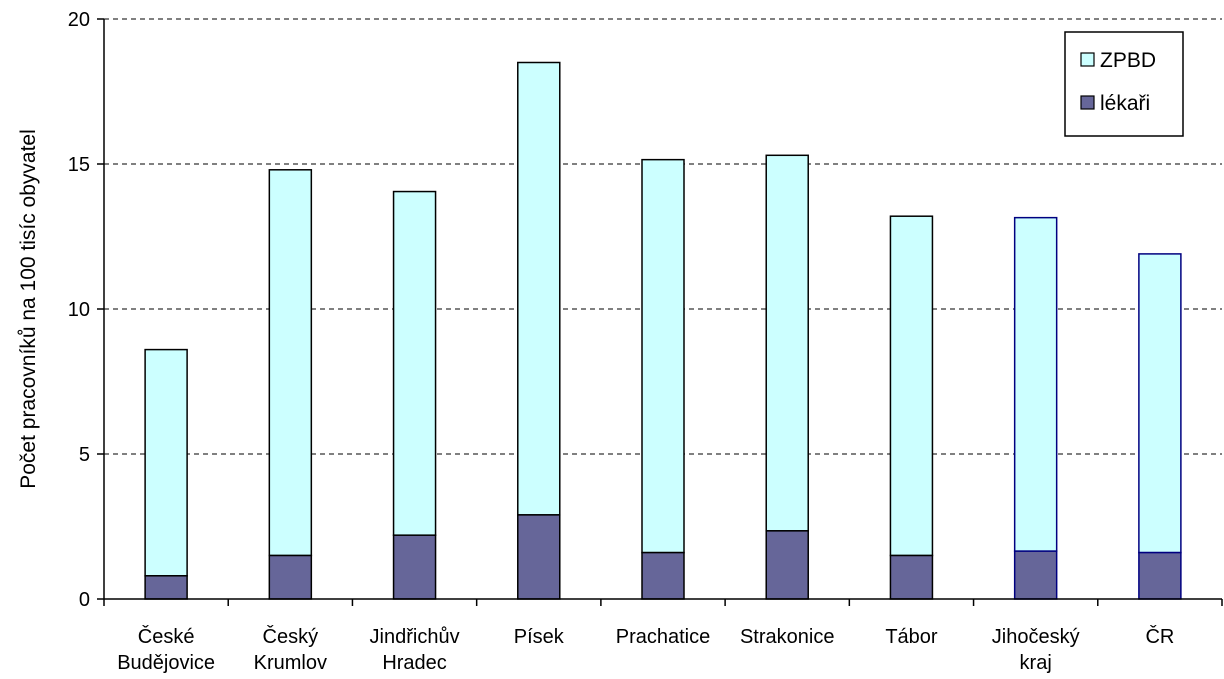  What do you see at coordinates (1128, 60) in the screenshot?
I see `legend-label: ZPBD` at bounding box center [1128, 60].